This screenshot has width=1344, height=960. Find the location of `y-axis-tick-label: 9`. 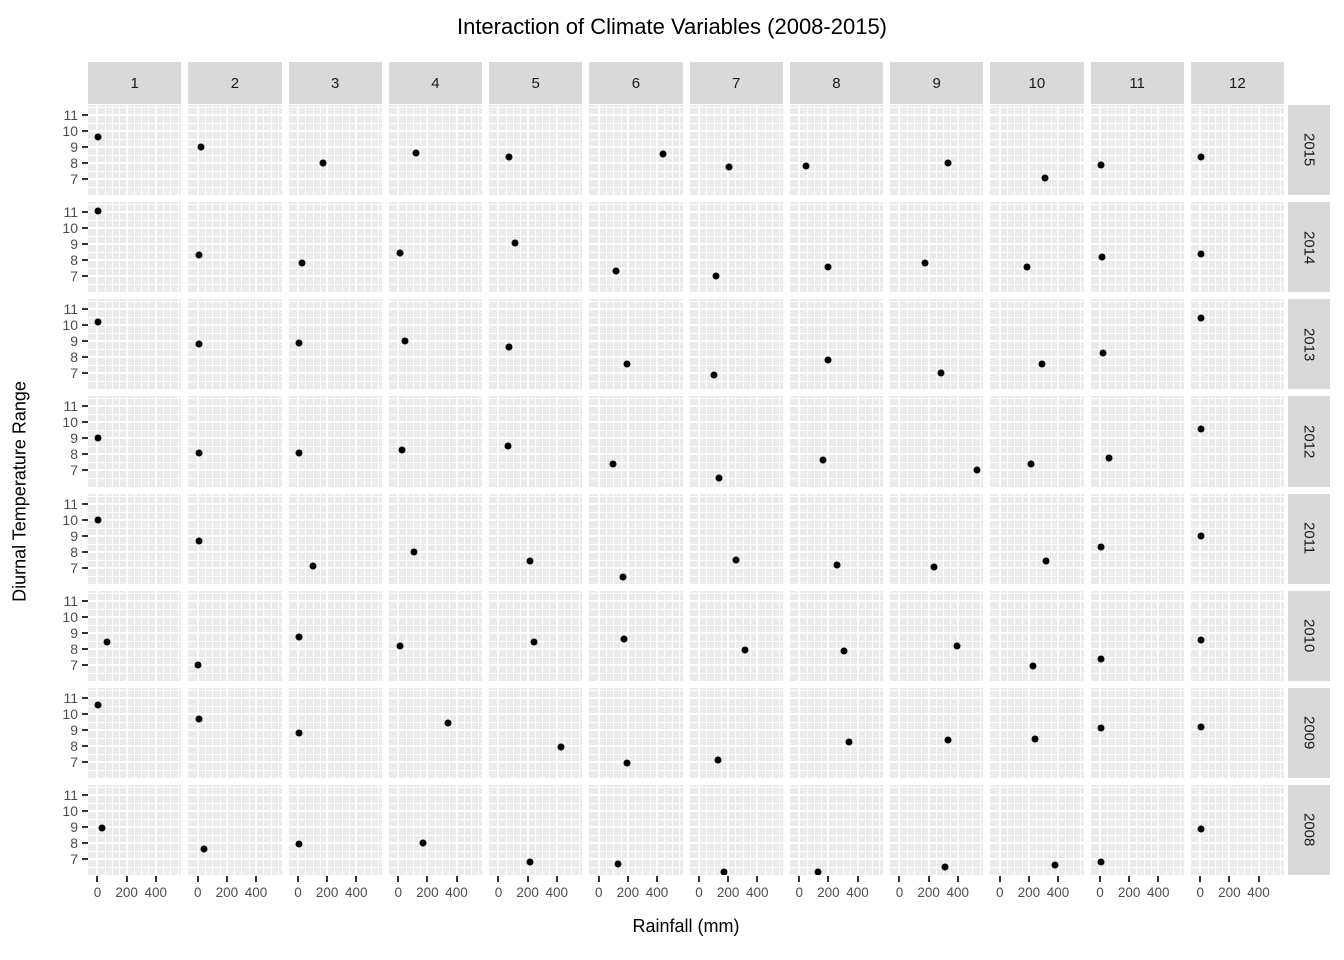

y-axis-tick-label: 9 is located at coordinates (74, 147).